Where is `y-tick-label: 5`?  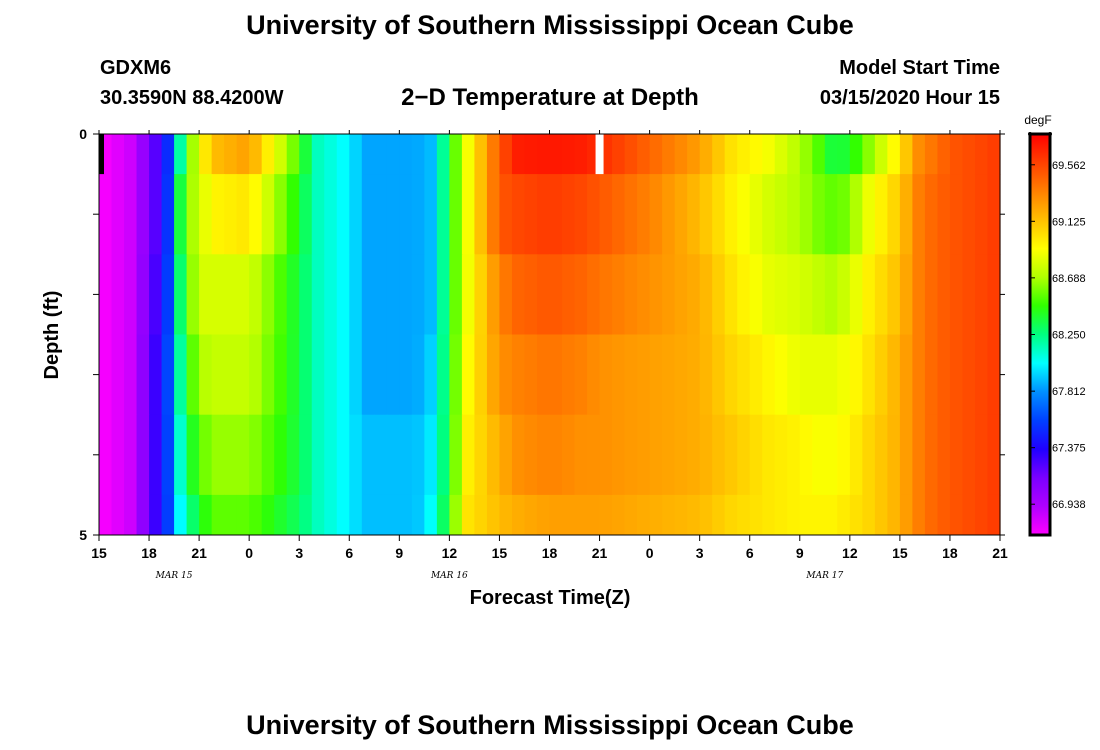
y-tick-label: 5 is located at coordinates (83, 535).